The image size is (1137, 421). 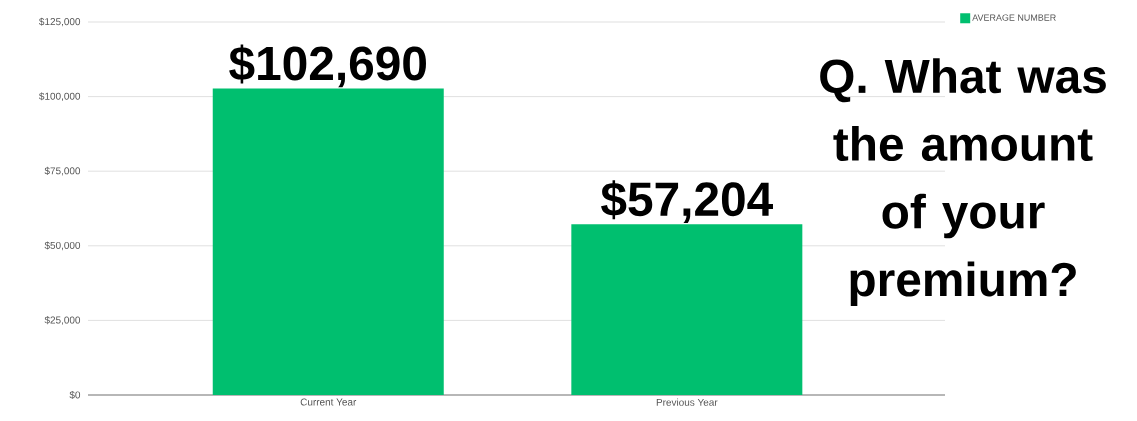 I want to click on x-tick-label: Current Year, so click(x=328, y=402).